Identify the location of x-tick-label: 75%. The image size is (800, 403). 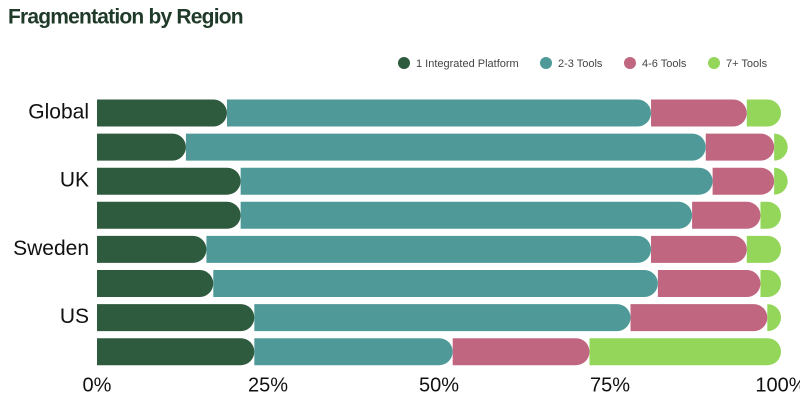
(610, 385).